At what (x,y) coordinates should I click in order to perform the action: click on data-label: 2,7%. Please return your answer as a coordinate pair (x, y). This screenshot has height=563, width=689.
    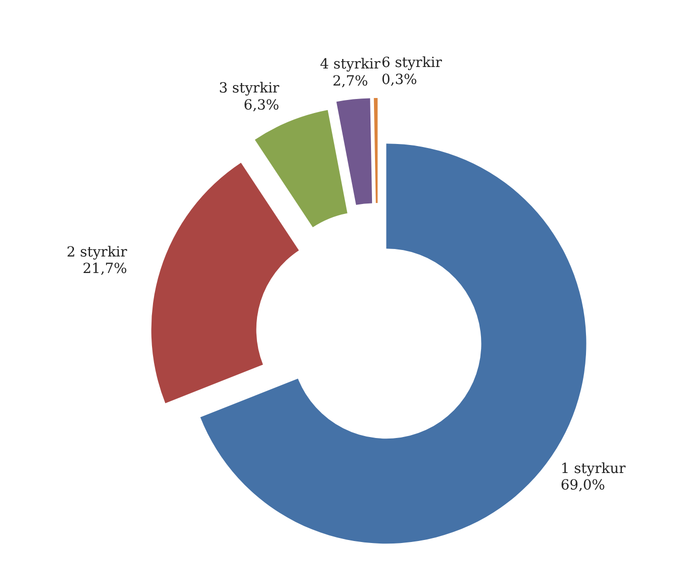
    Looking at the image, I should click on (350, 81).